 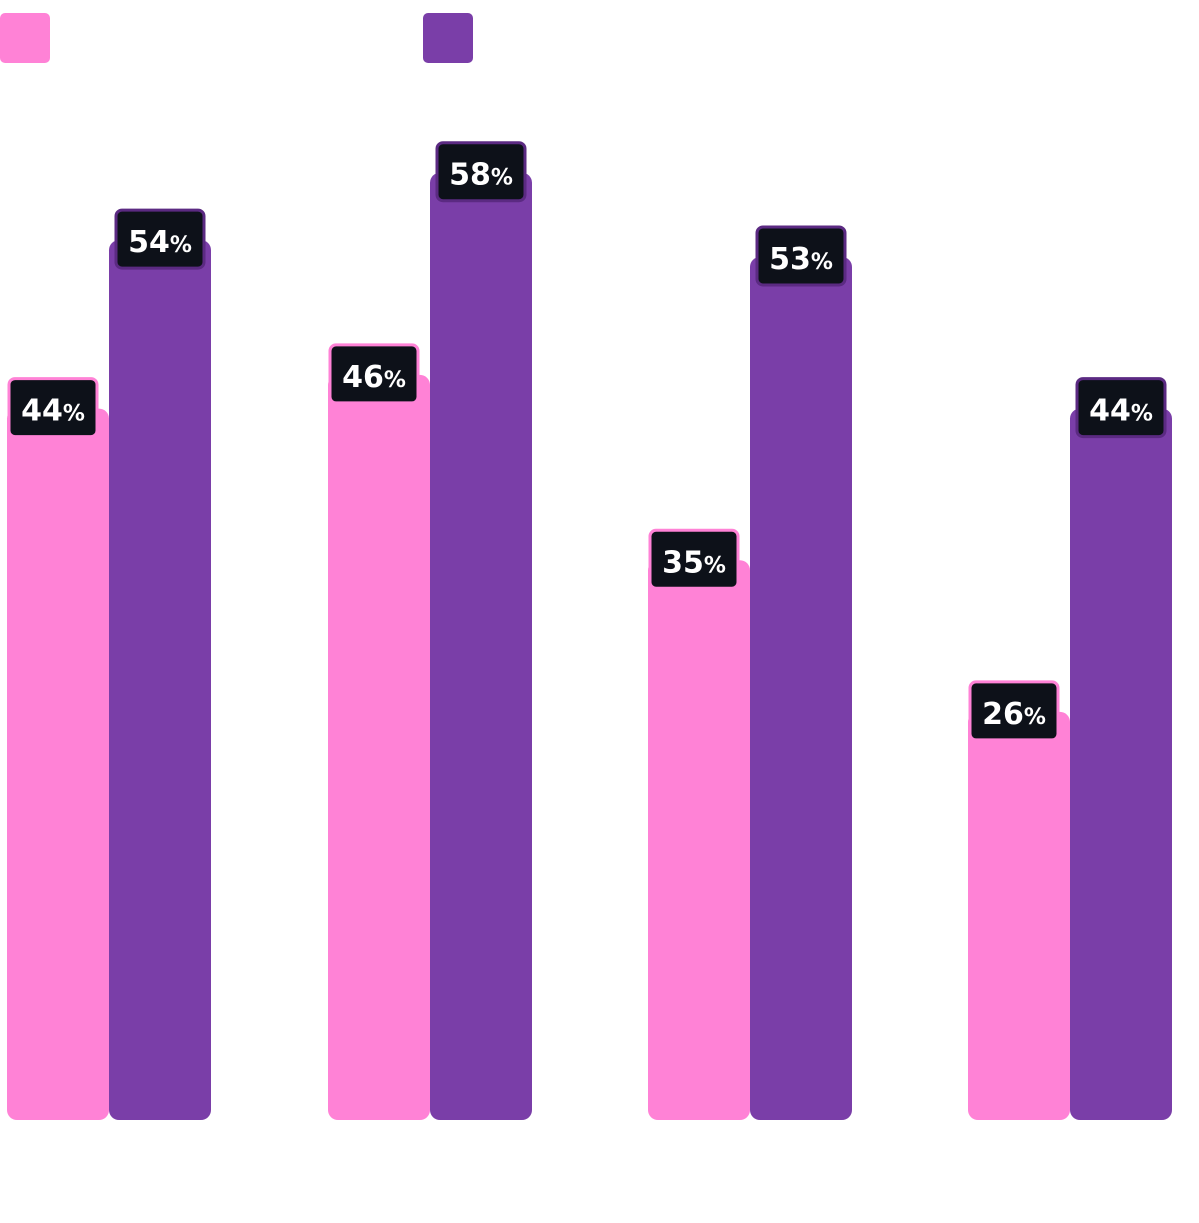 I want to click on value-label-series-2-cat-4: 44%, so click(x=1121, y=411).